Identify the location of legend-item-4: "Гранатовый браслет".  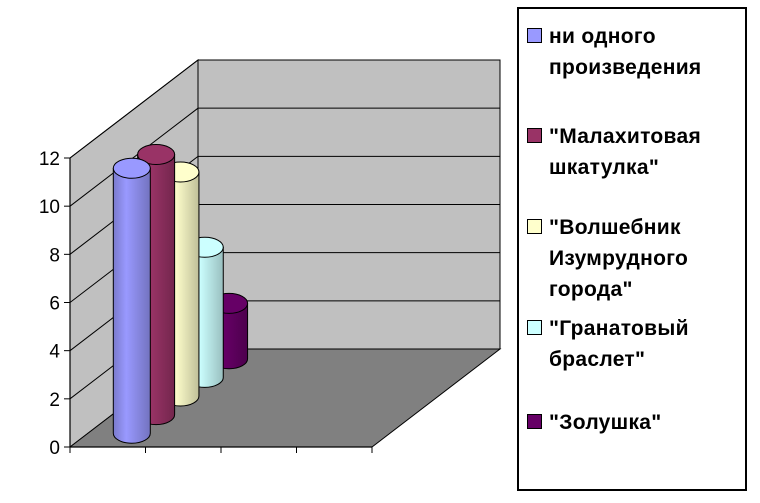
(608, 344).